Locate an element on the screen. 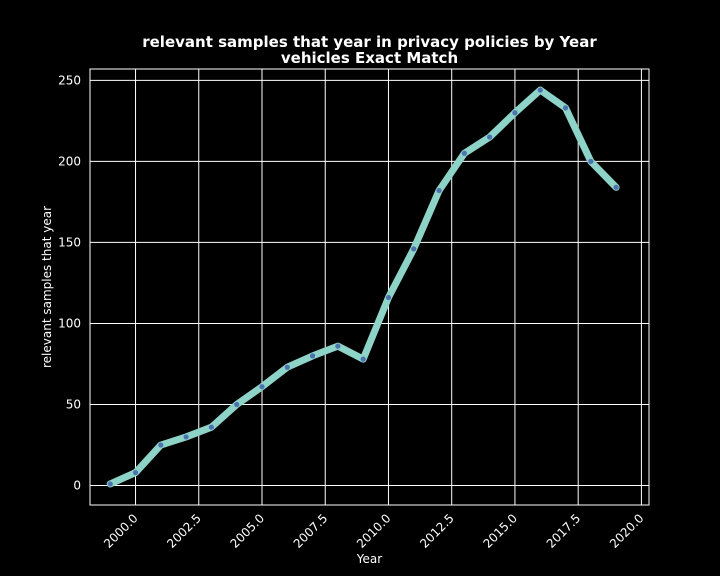 This screenshot has width=720, height=576. x-tick-label: 2007.5 is located at coordinates (311, 531).